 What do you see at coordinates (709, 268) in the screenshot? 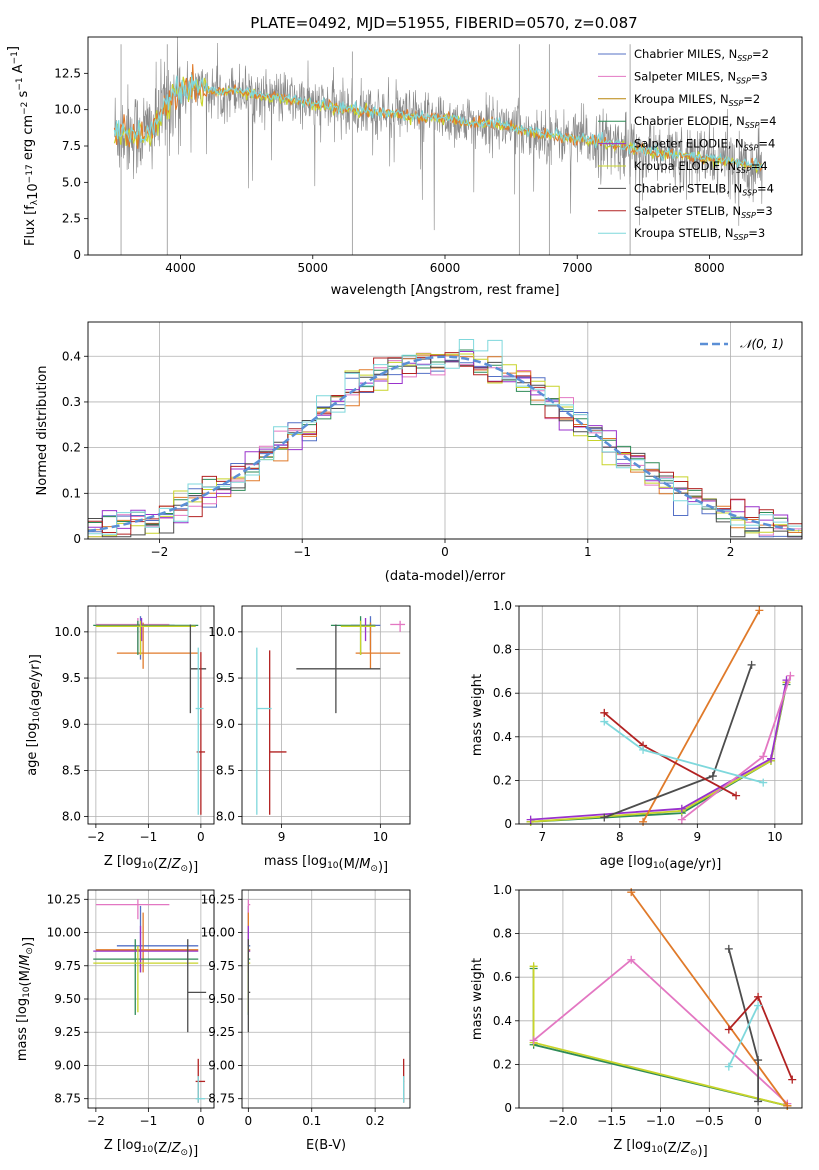
I see `x-tick-label: 8000` at bounding box center [709, 268].